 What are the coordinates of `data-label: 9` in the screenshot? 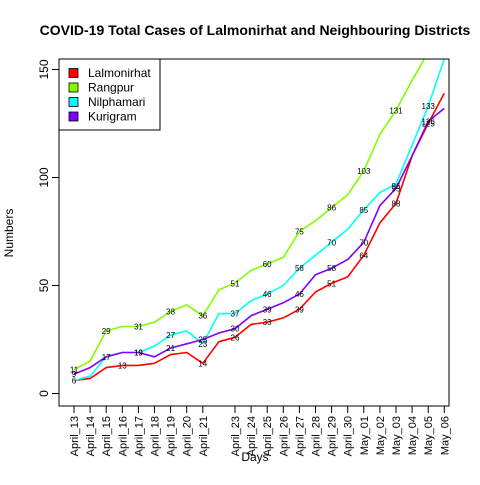 It's located at (74, 374).